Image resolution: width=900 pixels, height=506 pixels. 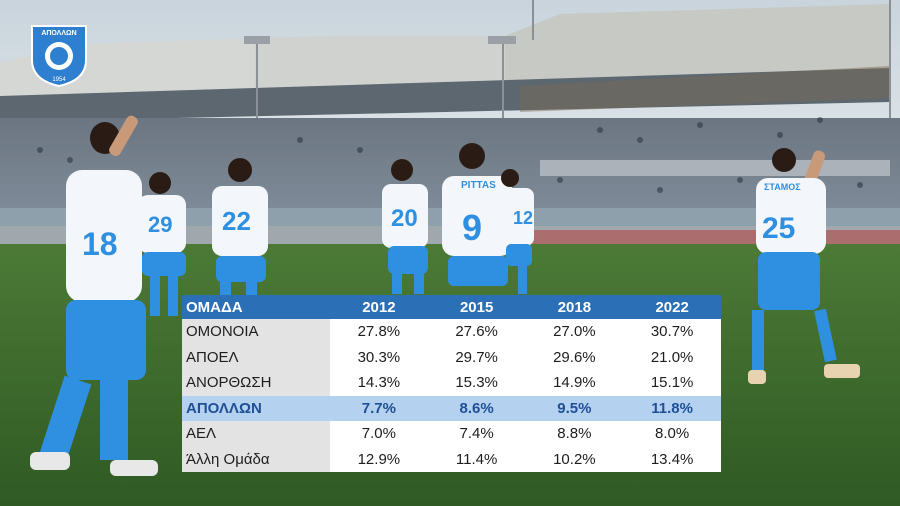 I want to click on svg-text: 9, so click(x=472, y=227).